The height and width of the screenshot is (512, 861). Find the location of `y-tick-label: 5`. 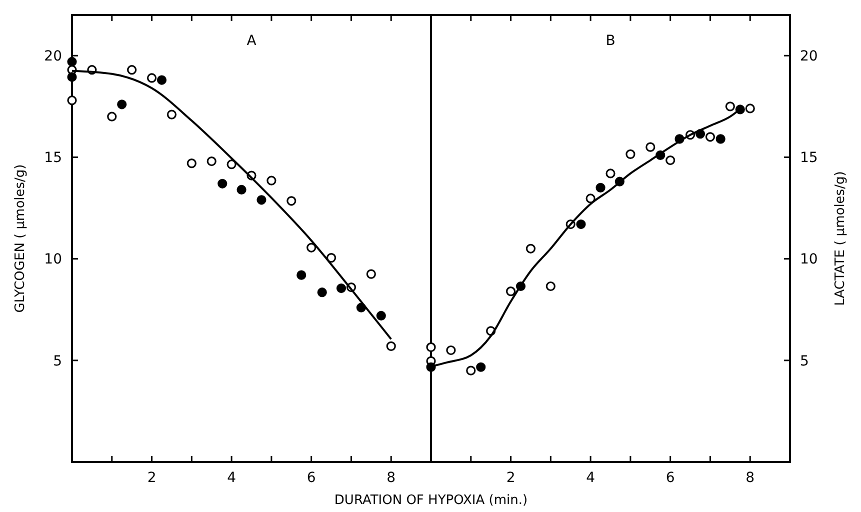

y-tick-label: 5 is located at coordinates (57, 361).